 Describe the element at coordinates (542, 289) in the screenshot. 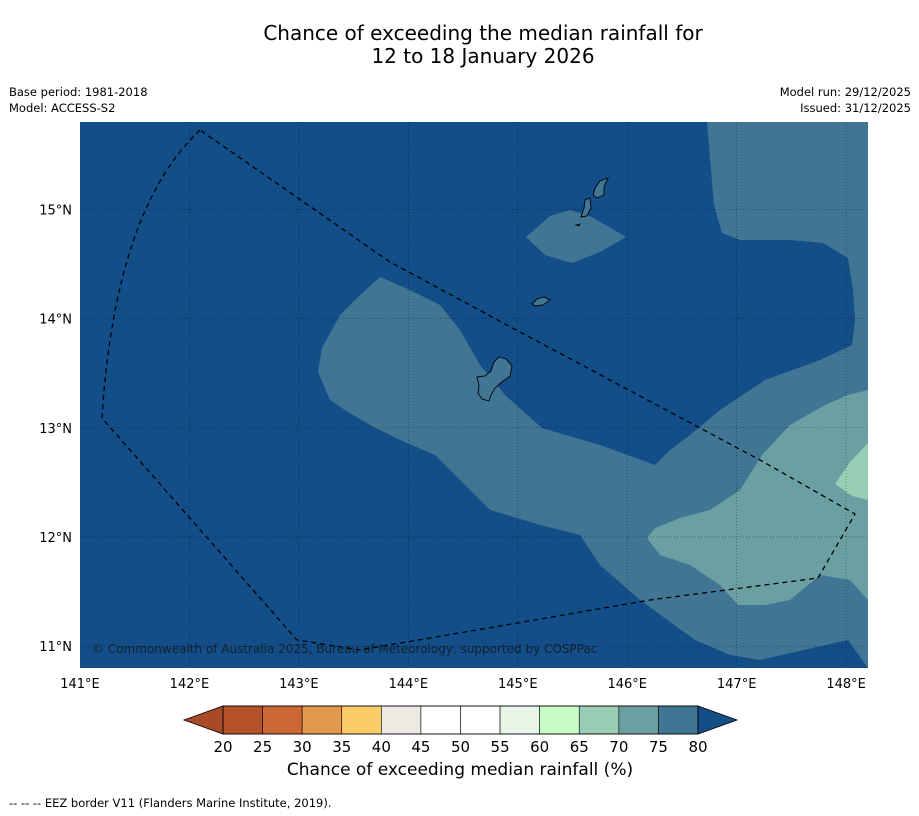

I see `island-outlines` at that location.